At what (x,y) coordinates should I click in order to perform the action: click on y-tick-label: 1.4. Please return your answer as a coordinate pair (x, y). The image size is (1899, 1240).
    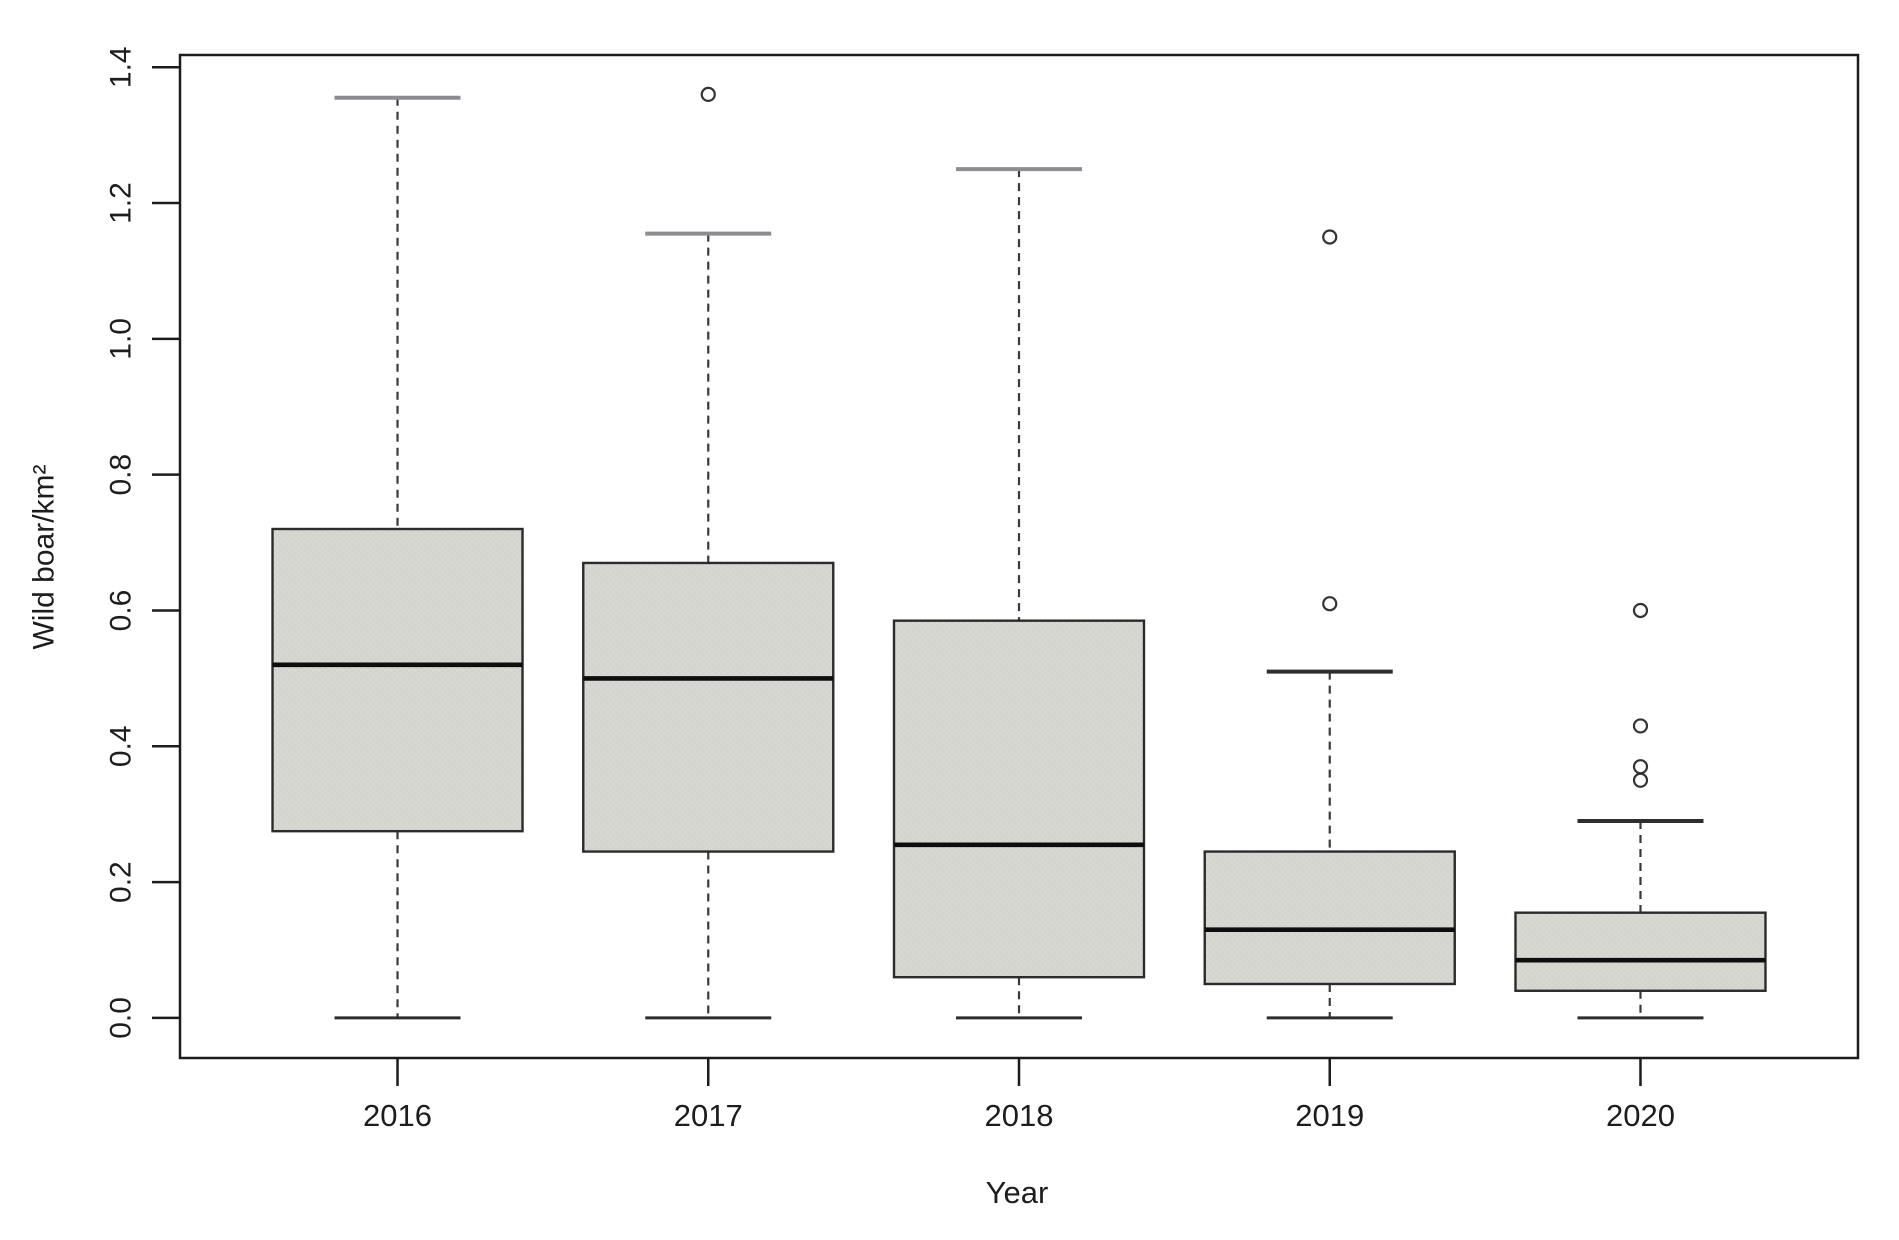
    Looking at the image, I should click on (121, 67).